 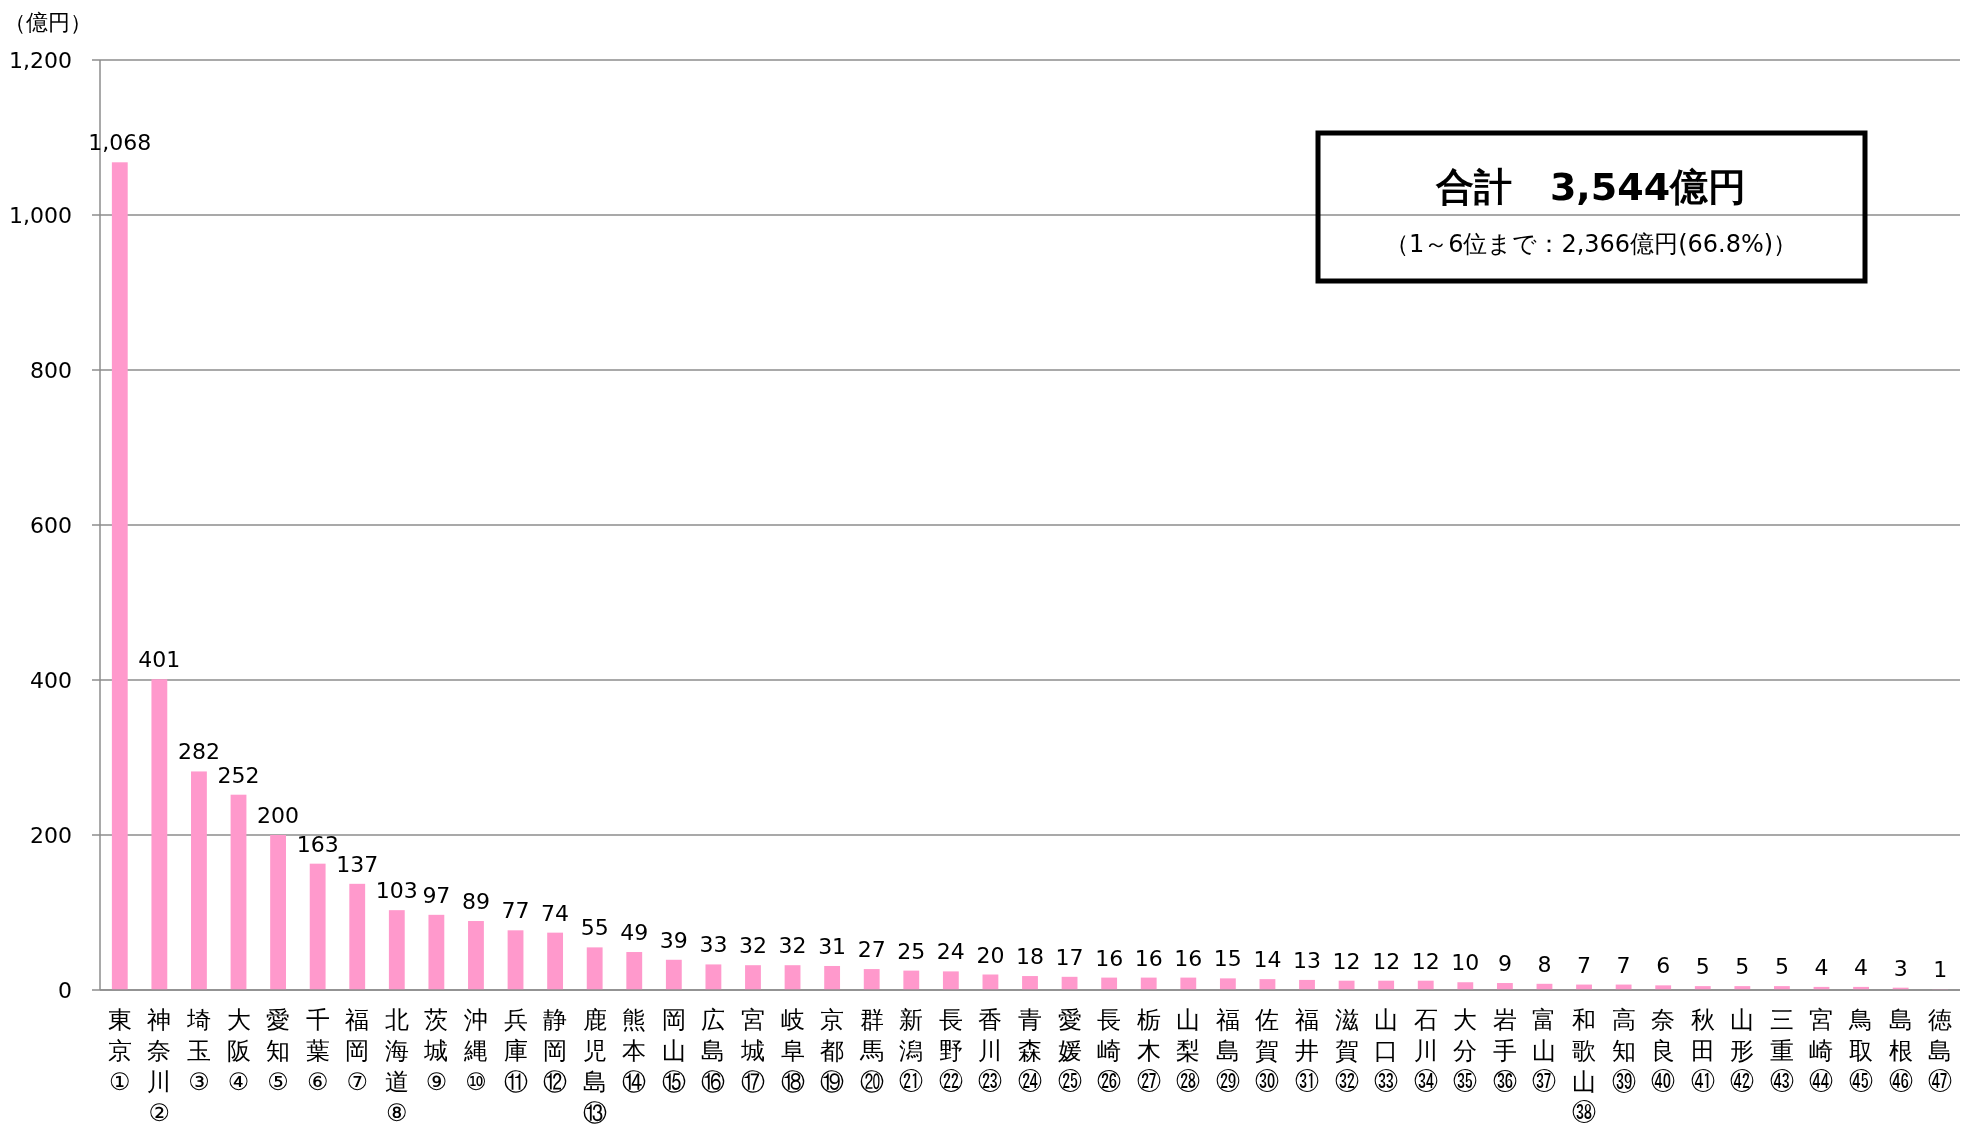 I want to click on data-label: 14, so click(x=1267, y=960).